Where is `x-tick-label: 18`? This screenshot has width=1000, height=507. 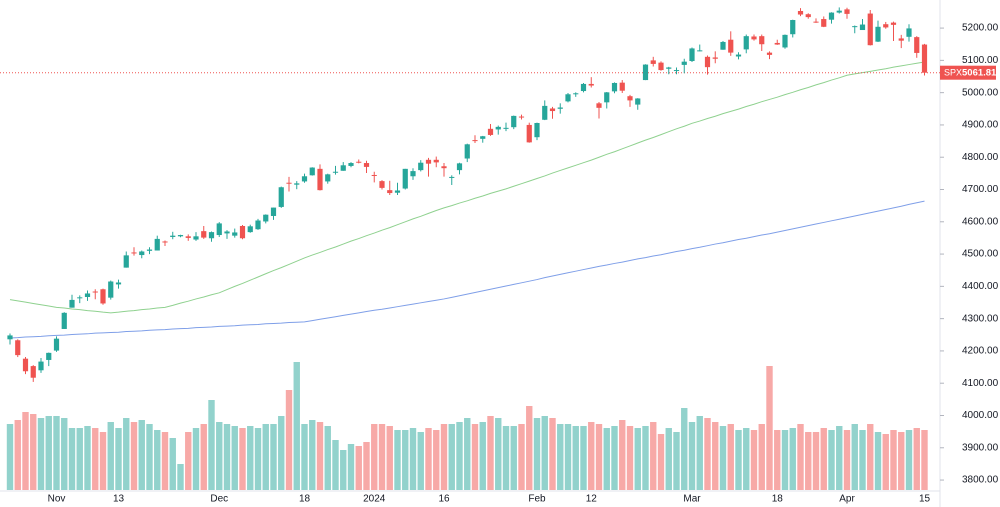 x-tick-label: 18 is located at coordinates (305, 499).